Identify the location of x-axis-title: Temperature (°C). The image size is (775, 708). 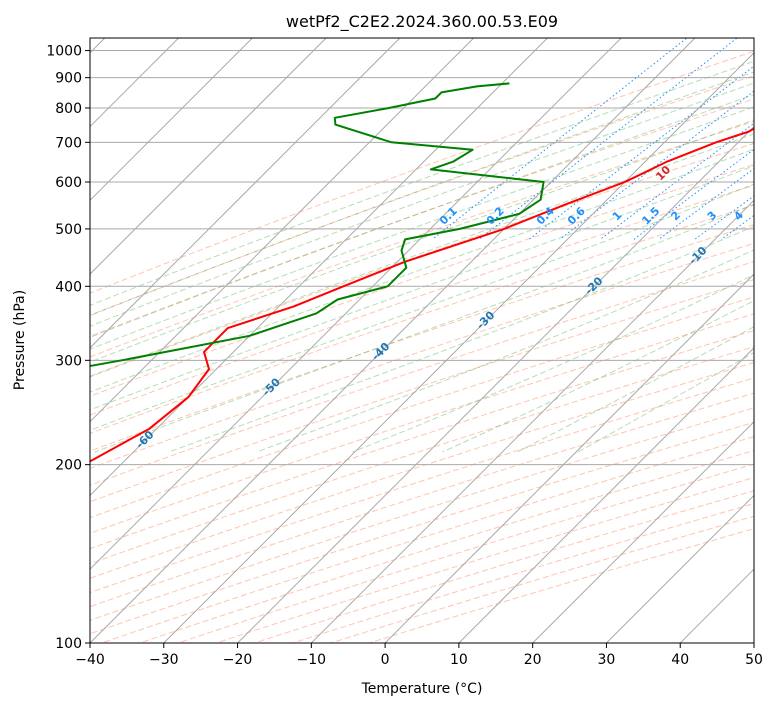
(422, 689).